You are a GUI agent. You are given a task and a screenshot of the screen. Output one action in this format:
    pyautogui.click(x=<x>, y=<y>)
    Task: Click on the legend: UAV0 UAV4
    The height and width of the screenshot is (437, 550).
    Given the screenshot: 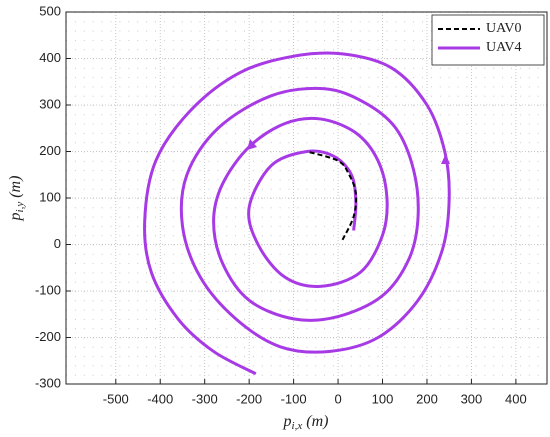 What is the action you would take?
    pyautogui.click(x=488, y=40)
    